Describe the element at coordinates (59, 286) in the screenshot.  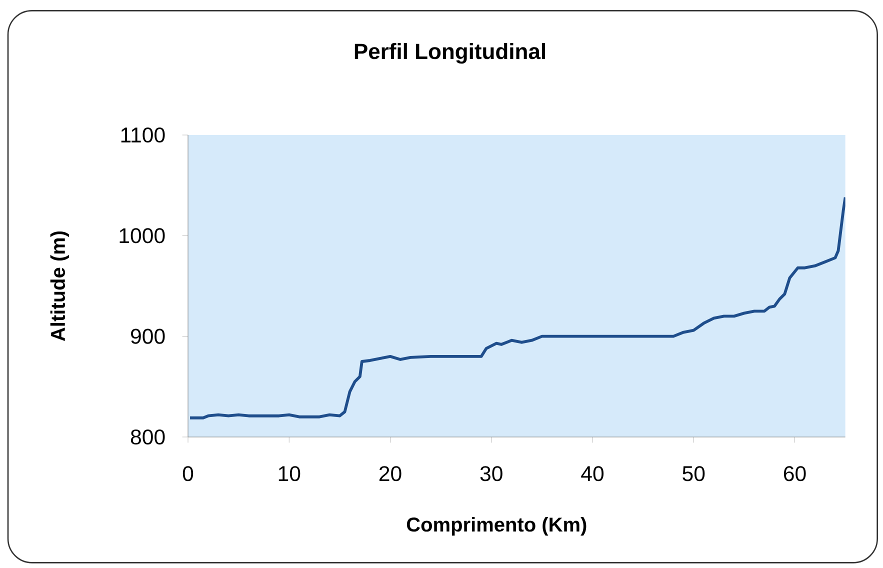
I see `y-axis-title: Altitude (m)` at that location.